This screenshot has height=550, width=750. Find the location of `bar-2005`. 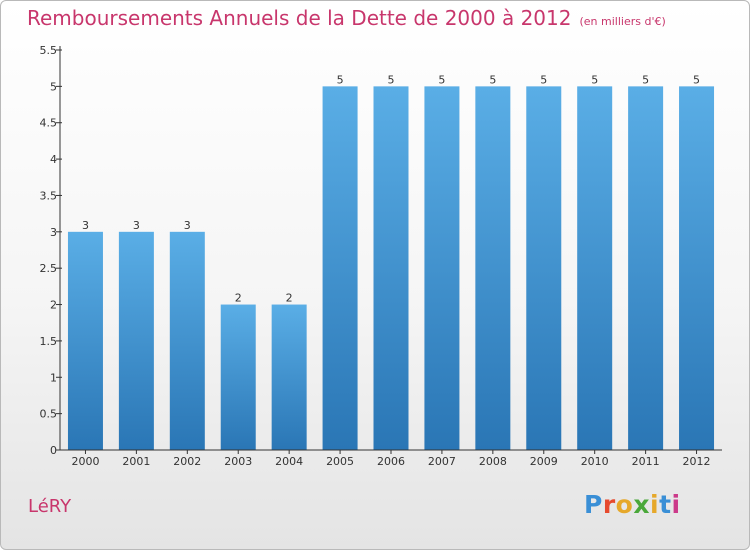

bar-2005 is located at coordinates (340, 268).